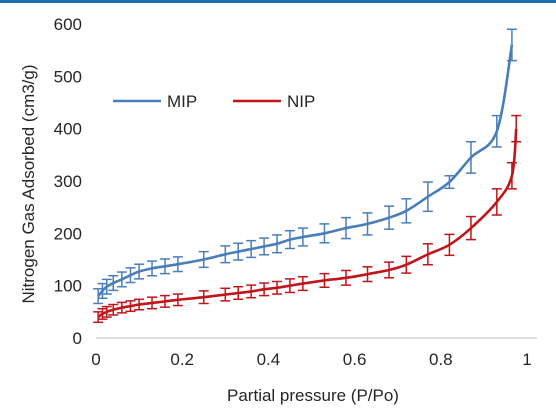 The width and height of the screenshot is (556, 408). What do you see at coordinates (68, 129) in the screenshot?
I see `y-tick-label: 400` at bounding box center [68, 129].